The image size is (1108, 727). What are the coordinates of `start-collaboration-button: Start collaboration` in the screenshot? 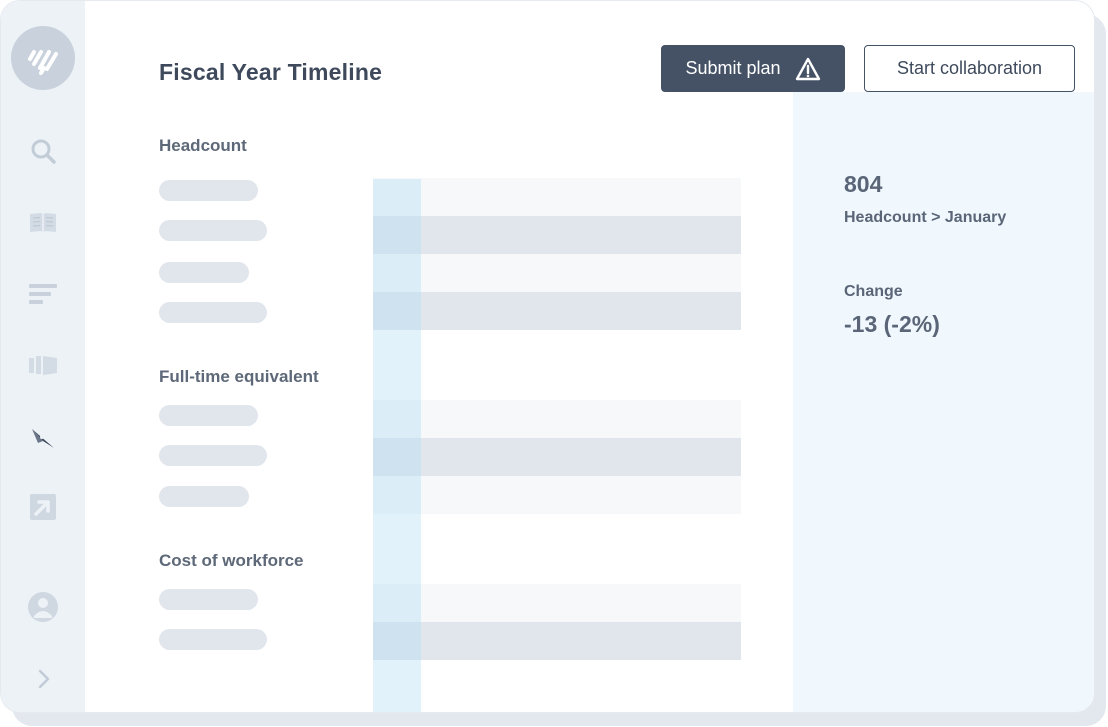 It's located at (969, 68).